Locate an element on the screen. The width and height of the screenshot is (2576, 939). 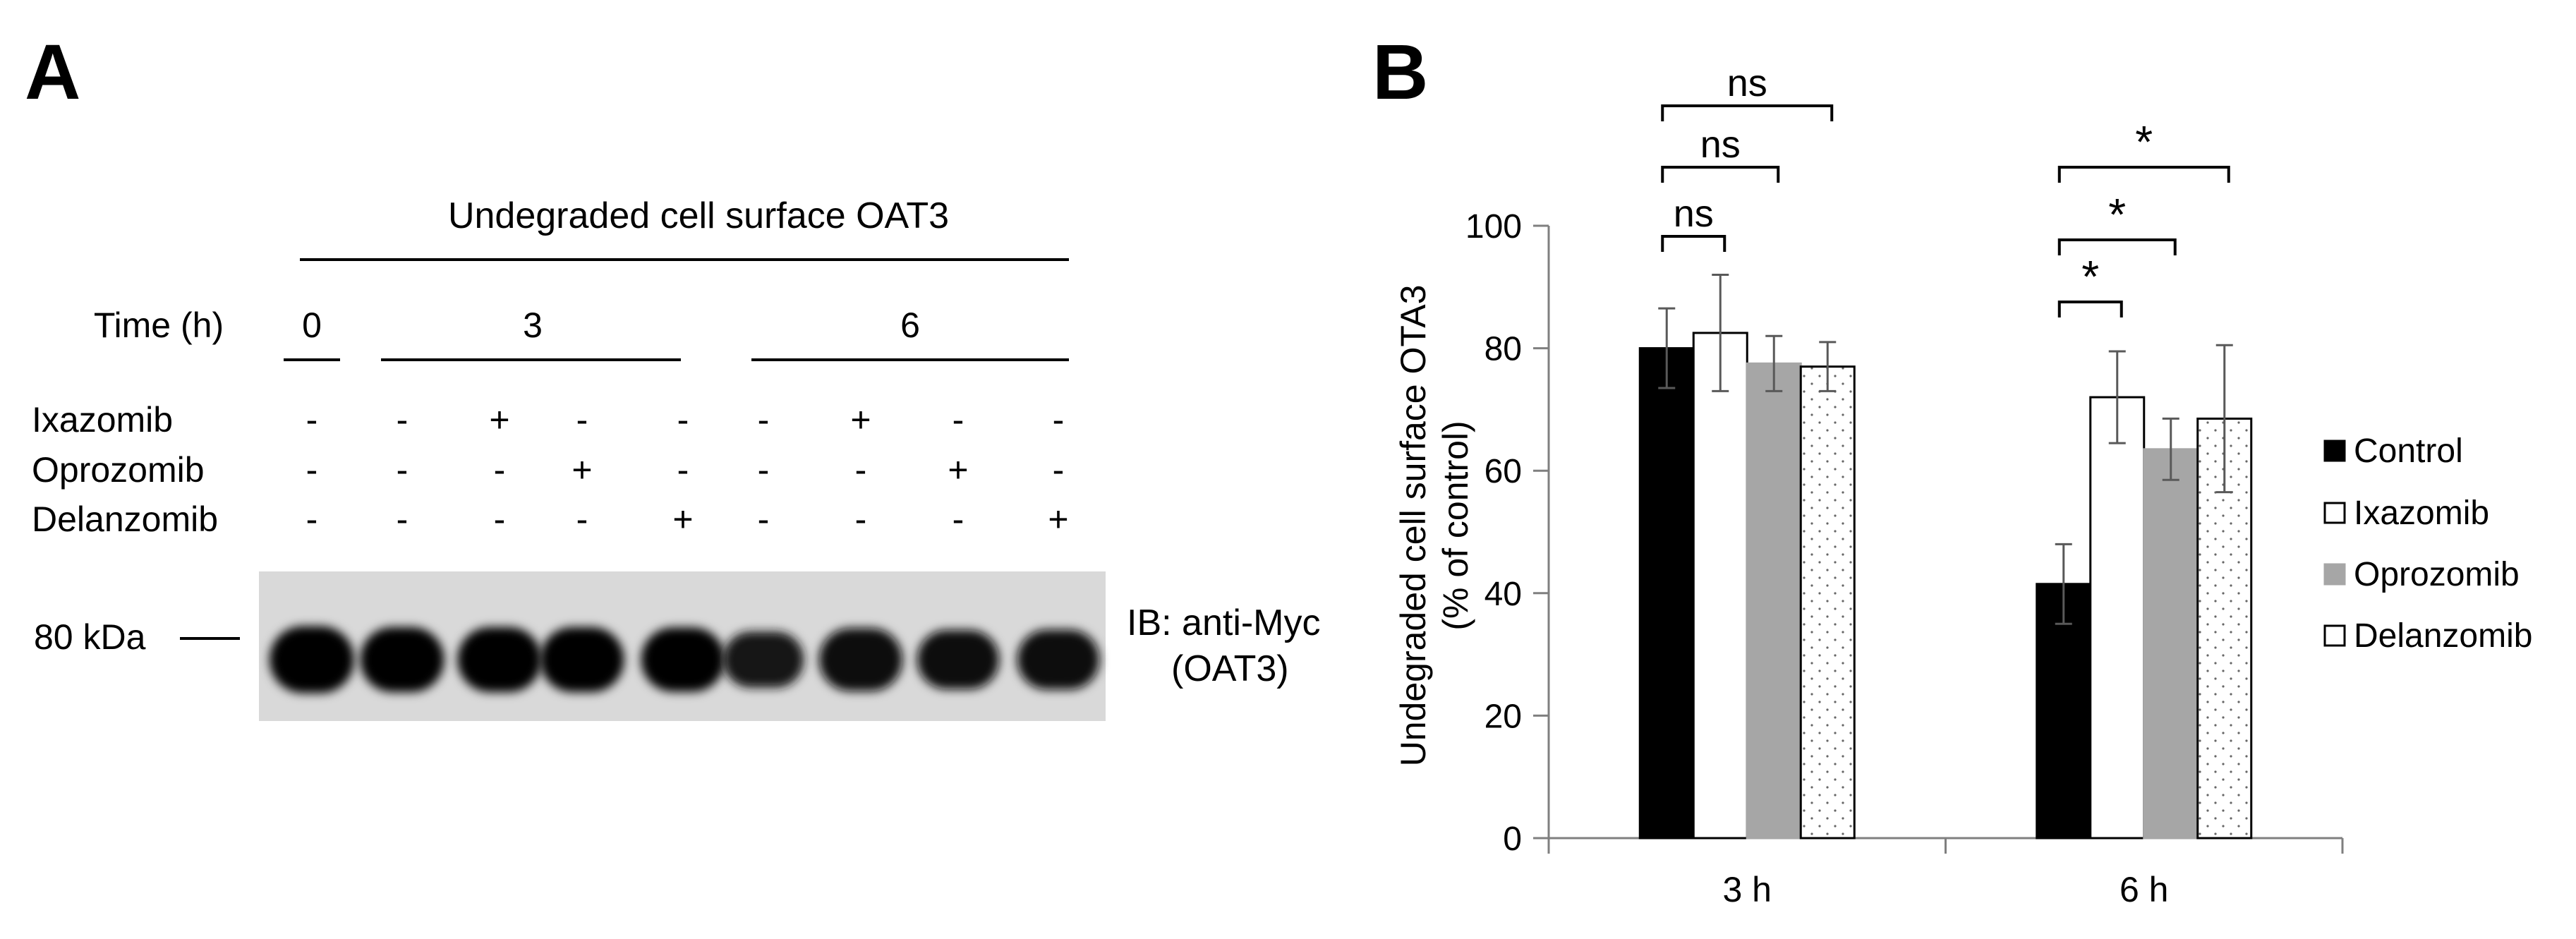
time-label: Time (h) is located at coordinates (159, 325).